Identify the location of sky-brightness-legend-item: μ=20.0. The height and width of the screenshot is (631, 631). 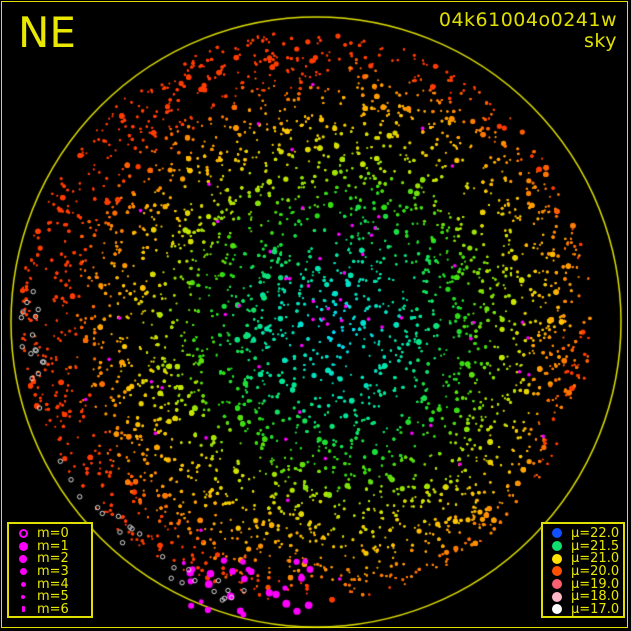
(586, 571).